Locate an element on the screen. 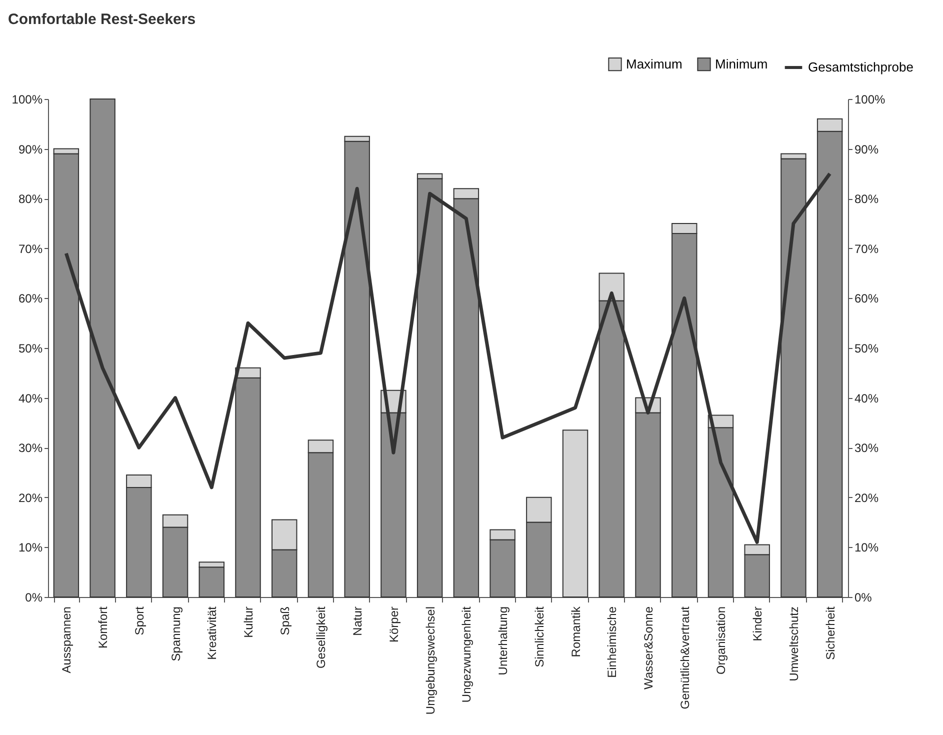 The image size is (943, 735). x-tick-label: Ungezwungenheit is located at coordinates (467, 654).